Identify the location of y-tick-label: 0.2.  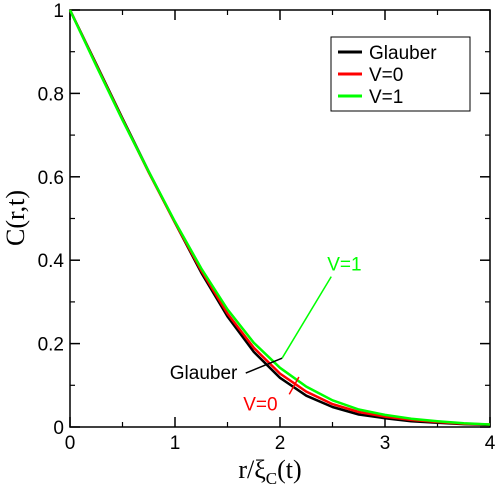
(51, 345).